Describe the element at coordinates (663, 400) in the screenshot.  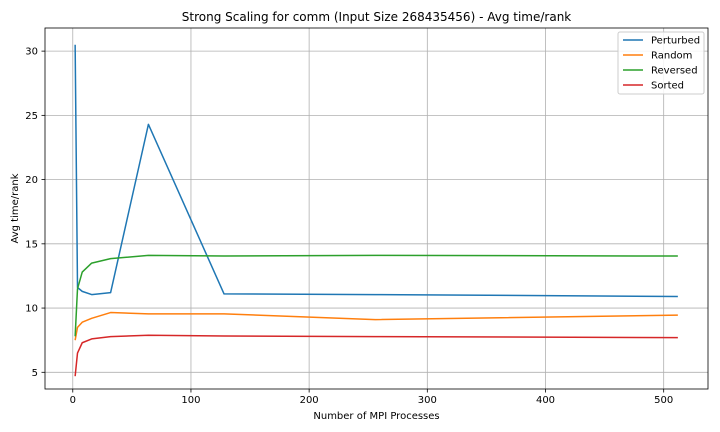
I see `x-tick-label: 500` at that location.